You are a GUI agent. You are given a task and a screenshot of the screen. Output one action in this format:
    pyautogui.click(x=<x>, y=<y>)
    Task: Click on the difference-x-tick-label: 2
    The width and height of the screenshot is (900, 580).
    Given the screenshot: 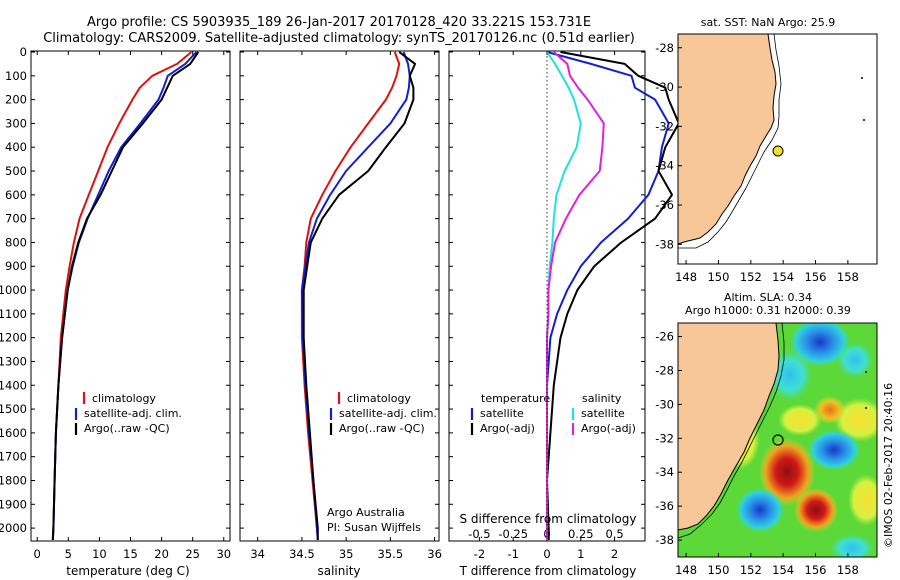 What is the action you would take?
    pyautogui.click(x=614, y=554)
    